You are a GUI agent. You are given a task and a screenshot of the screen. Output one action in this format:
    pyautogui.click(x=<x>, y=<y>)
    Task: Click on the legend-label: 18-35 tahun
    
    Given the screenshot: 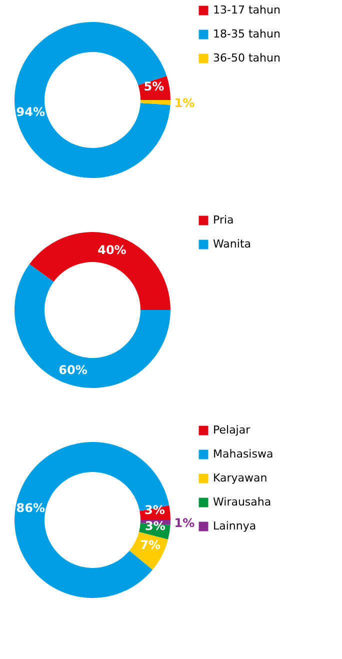 What is the action you would take?
    pyautogui.click(x=246, y=34)
    